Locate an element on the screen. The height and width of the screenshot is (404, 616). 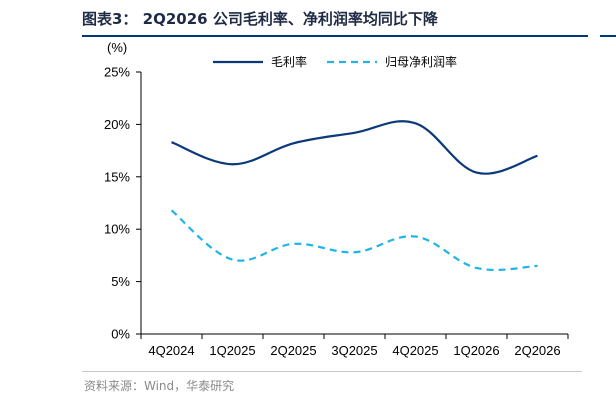
right-edge-rule is located at coordinates (608, 36).